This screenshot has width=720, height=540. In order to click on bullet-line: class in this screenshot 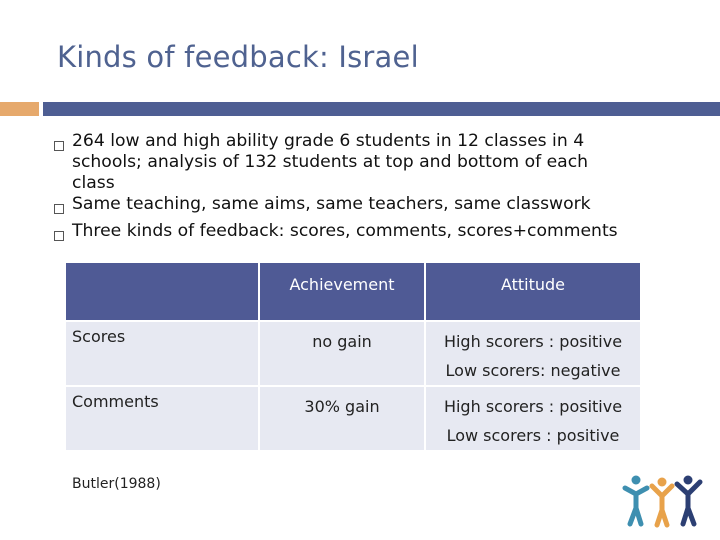, I will do `click(93, 183)`.